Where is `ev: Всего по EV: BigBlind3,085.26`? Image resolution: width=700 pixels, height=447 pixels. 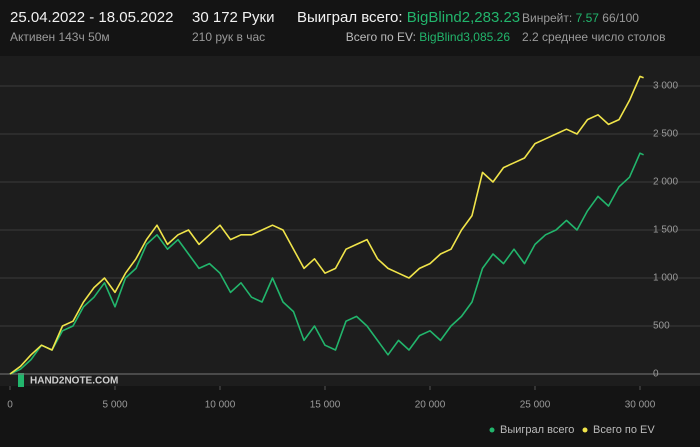 ev: Всего по EV: BigBlind3,085.26 is located at coordinates (428, 37).